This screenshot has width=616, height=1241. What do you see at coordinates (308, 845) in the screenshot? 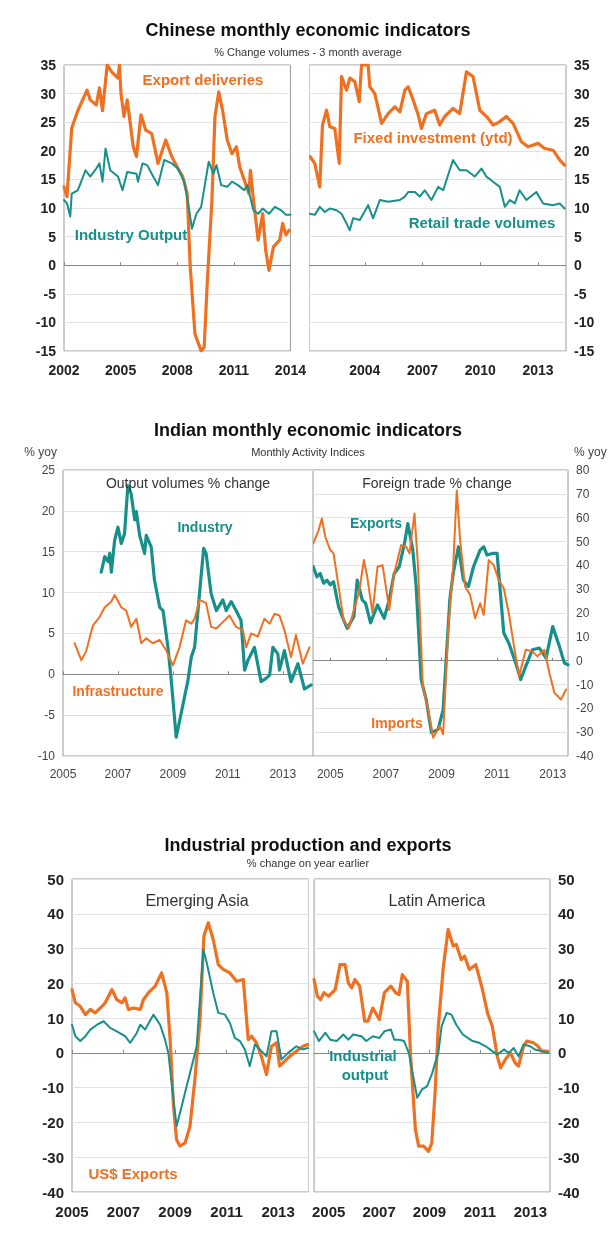
I see `chart-title: Industrial production and exports` at bounding box center [308, 845].